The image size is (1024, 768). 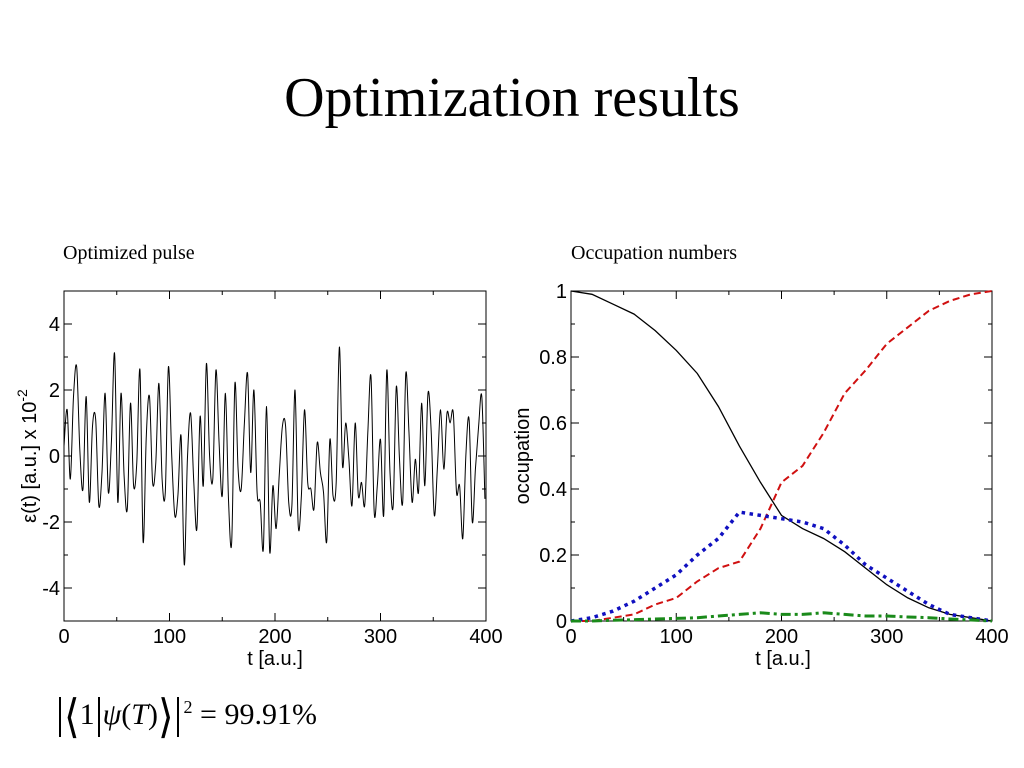 What do you see at coordinates (112, 714) in the screenshot?
I see `psi-symbol: ψ` at bounding box center [112, 714].